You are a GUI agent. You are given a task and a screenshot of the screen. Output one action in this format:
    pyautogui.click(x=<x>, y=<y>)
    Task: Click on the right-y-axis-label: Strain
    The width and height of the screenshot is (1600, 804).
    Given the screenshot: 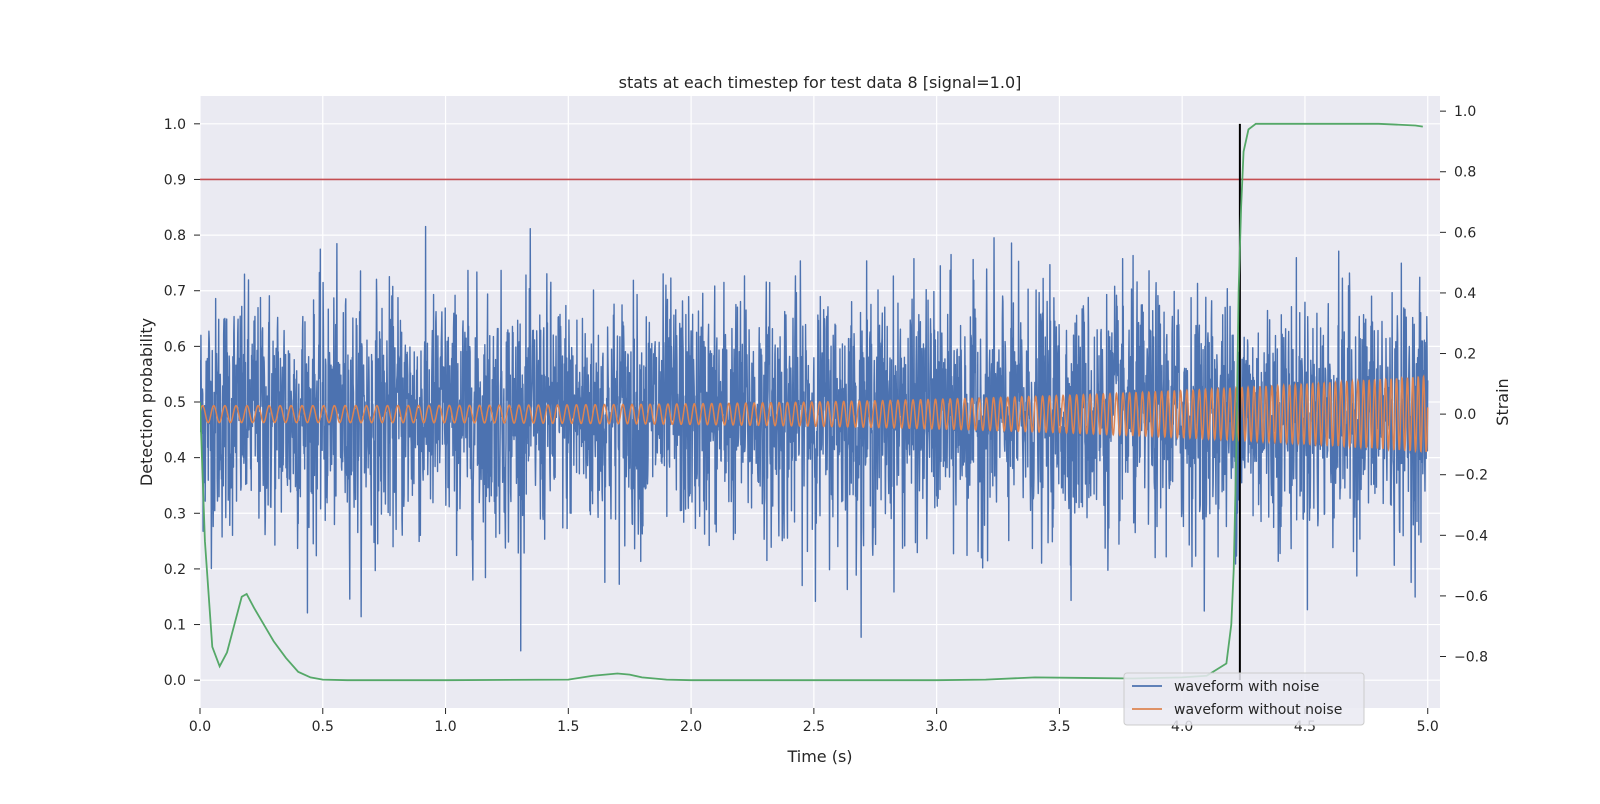 What is the action you would take?
    pyautogui.click(x=1502, y=401)
    